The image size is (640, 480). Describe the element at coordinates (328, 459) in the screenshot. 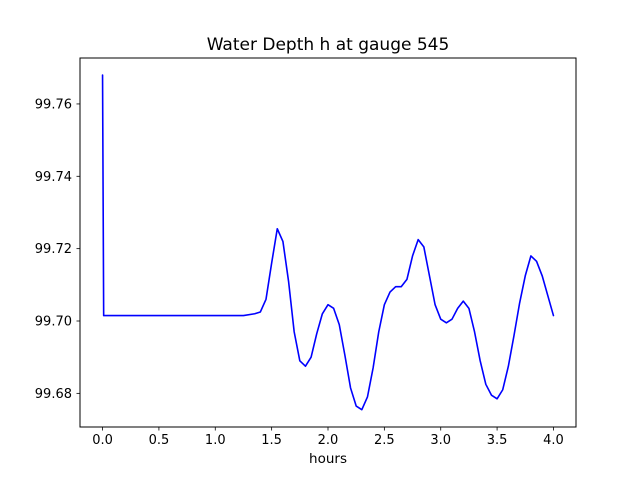

I see `x-axis-label: hours` at that location.